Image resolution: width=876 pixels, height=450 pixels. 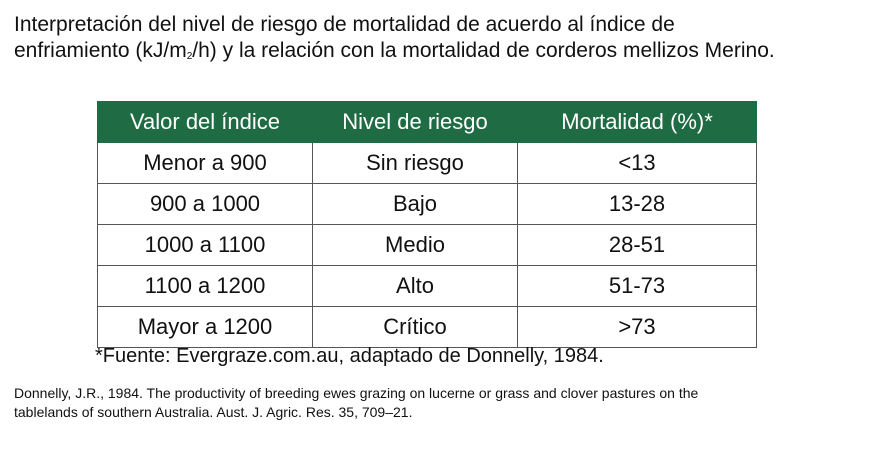 What do you see at coordinates (415, 327) in the screenshot?
I see `cell-risk-level: Crítico` at bounding box center [415, 327].